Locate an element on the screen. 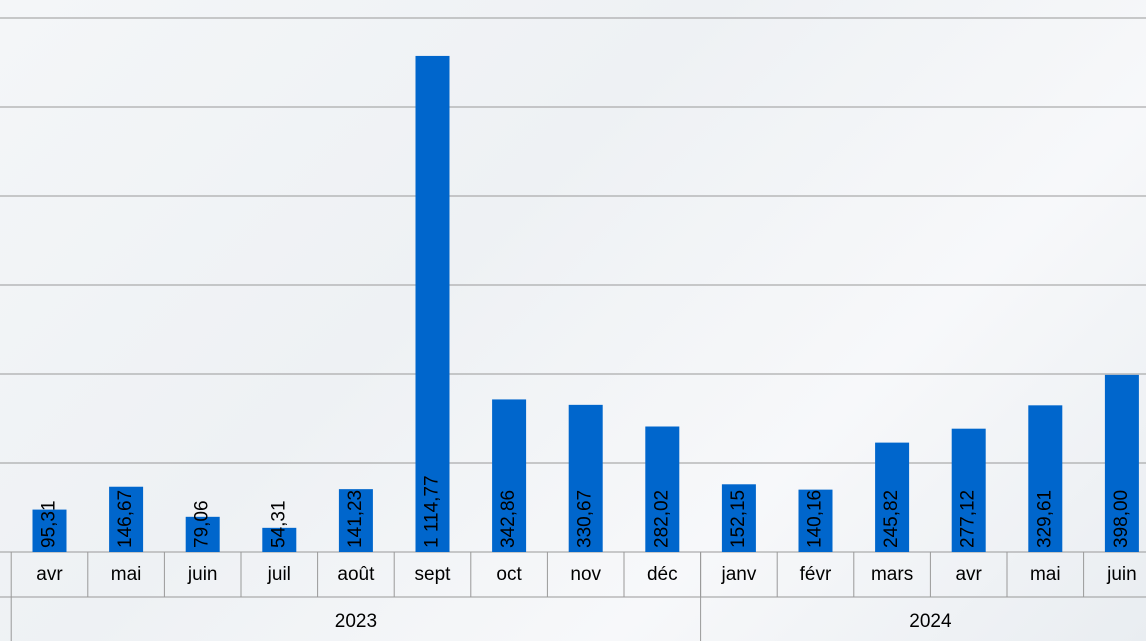 The height and width of the screenshot is (641, 1146). data-label: 140,16 is located at coordinates (815, 519).